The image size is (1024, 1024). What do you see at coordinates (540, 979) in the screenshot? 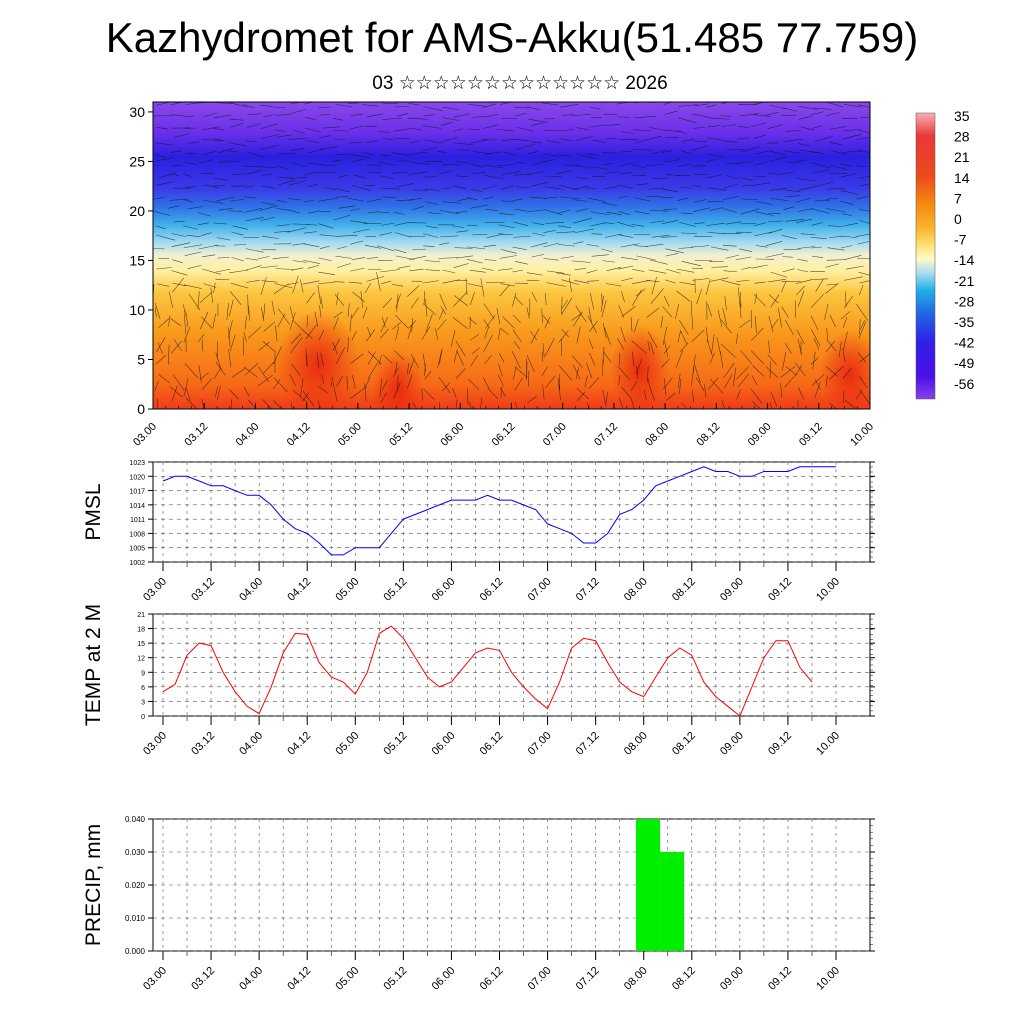
I see `x-tick-label: 07.00` at bounding box center [540, 979].